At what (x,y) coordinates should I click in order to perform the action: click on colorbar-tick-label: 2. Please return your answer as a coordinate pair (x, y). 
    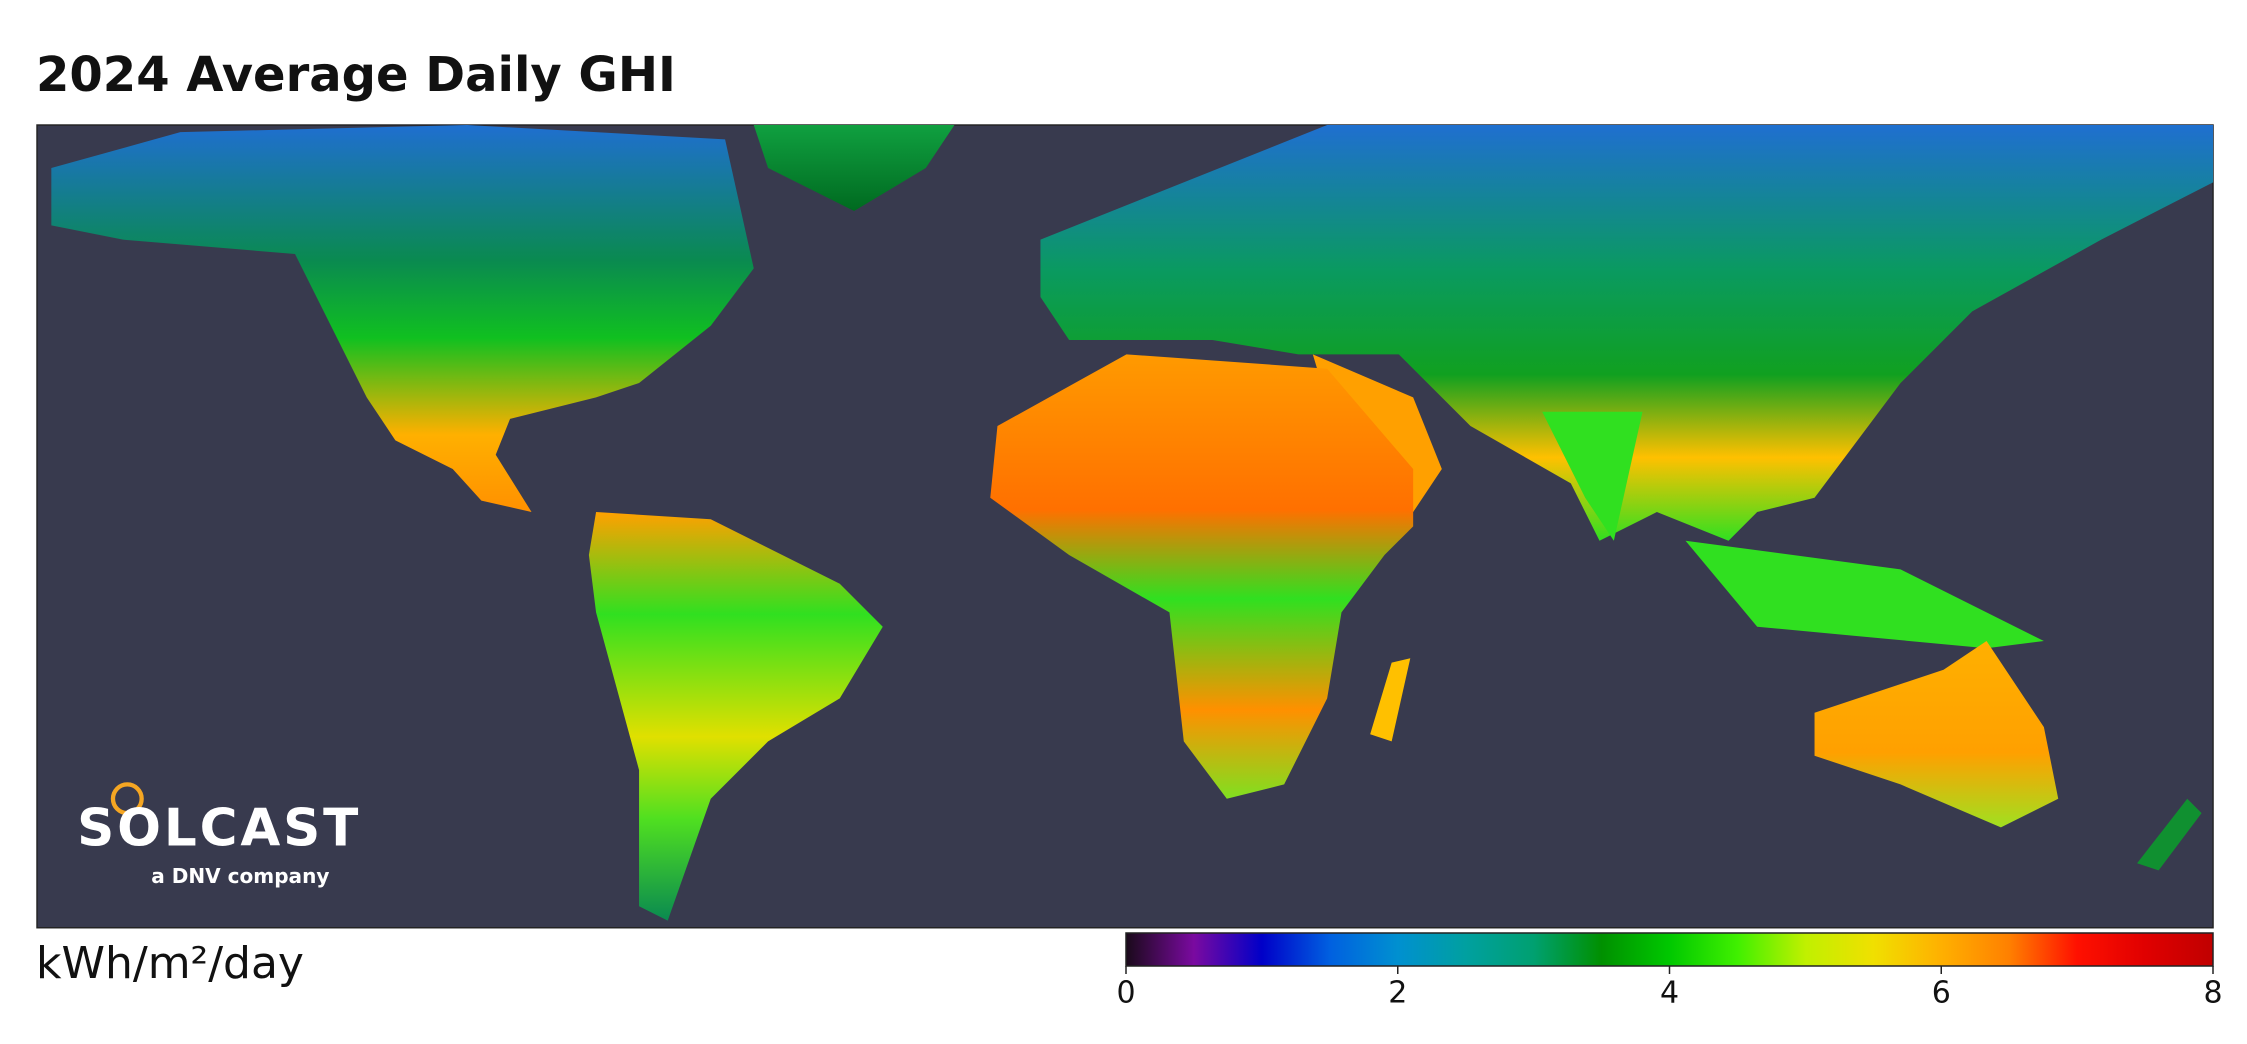
    Looking at the image, I should click on (1397, 993).